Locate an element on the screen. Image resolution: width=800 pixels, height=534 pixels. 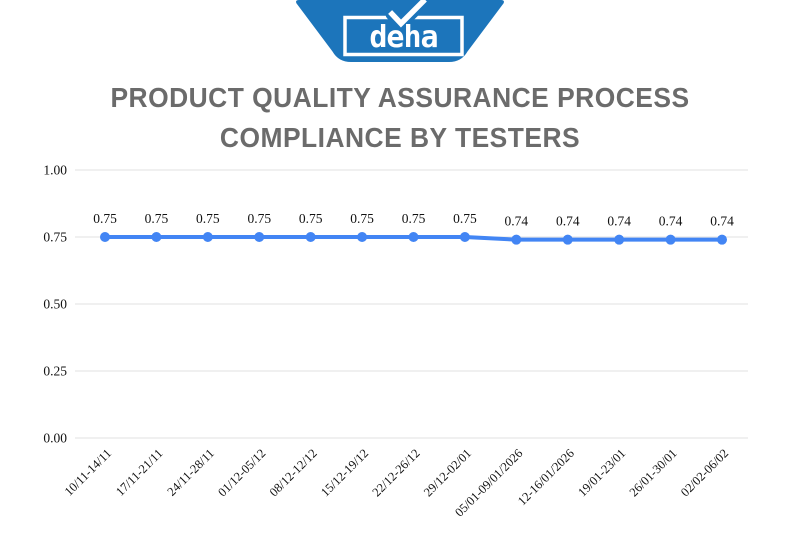
logo-banner: deha is located at coordinates (400, 31).